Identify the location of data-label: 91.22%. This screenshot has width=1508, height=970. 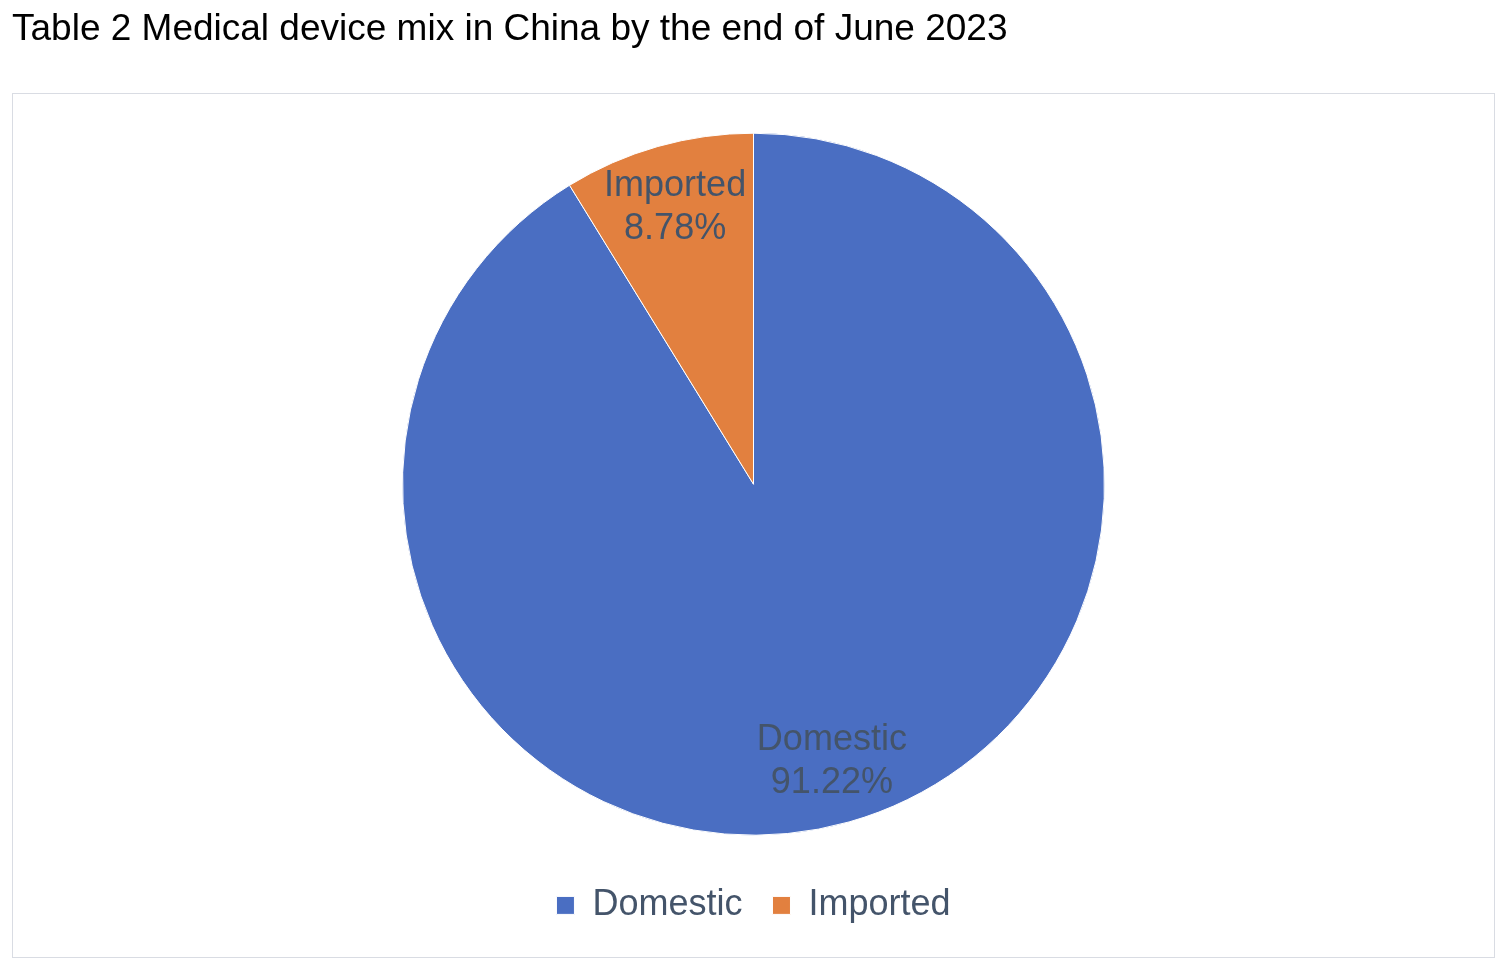
(831, 780).